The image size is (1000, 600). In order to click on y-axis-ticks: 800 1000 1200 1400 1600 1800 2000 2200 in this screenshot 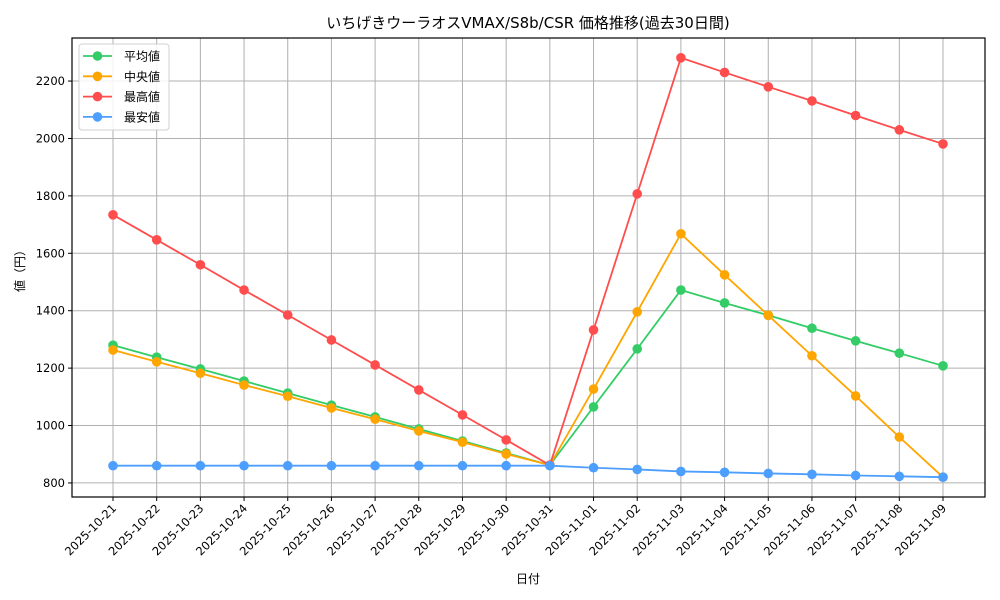, I will do `click(54, 282)`.